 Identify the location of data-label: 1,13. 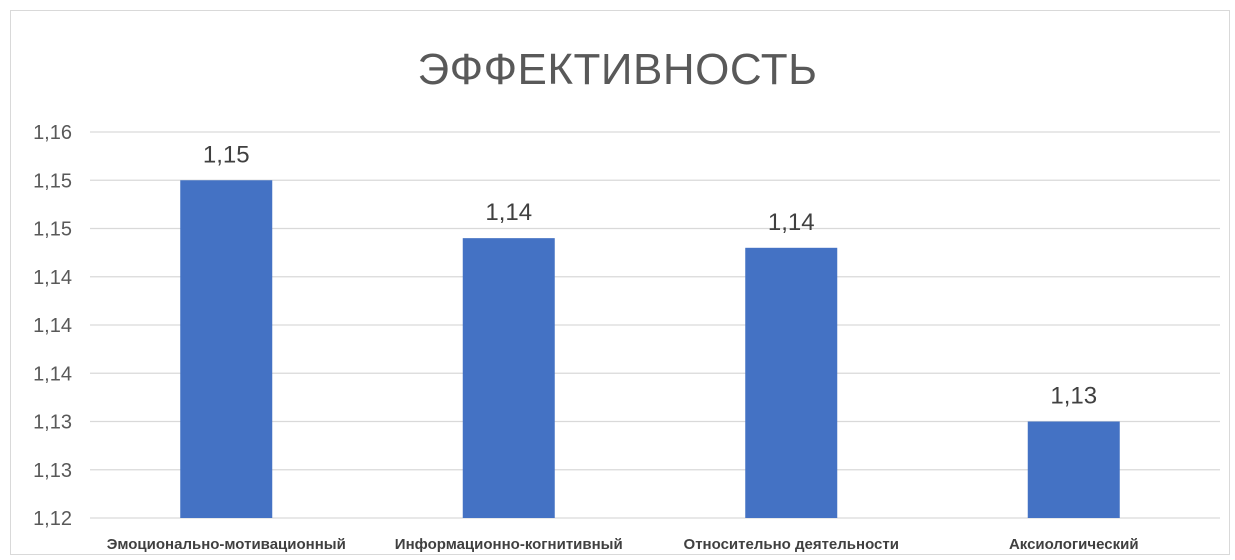
(1073, 396).